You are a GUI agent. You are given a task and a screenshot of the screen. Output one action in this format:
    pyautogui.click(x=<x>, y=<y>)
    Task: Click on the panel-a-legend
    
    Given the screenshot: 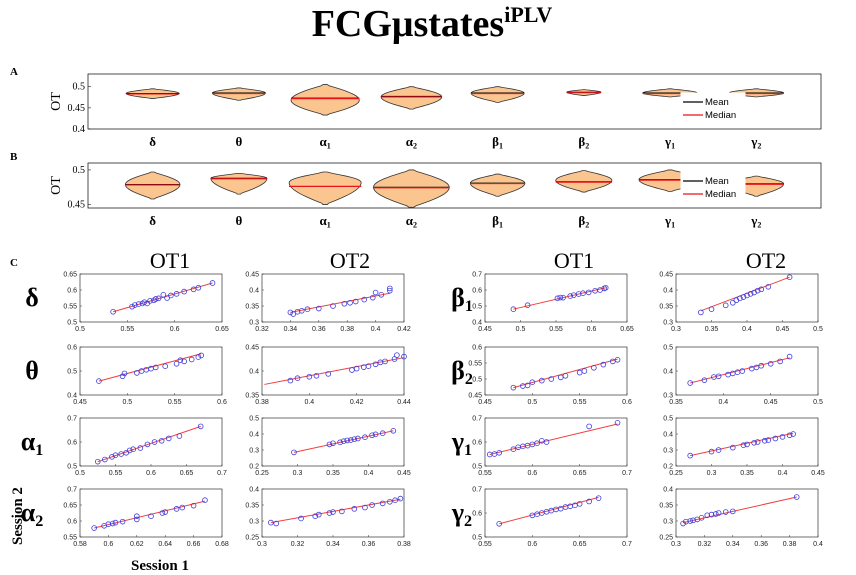 What is the action you would take?
    pyautogui.click(x=713, y=108)
    